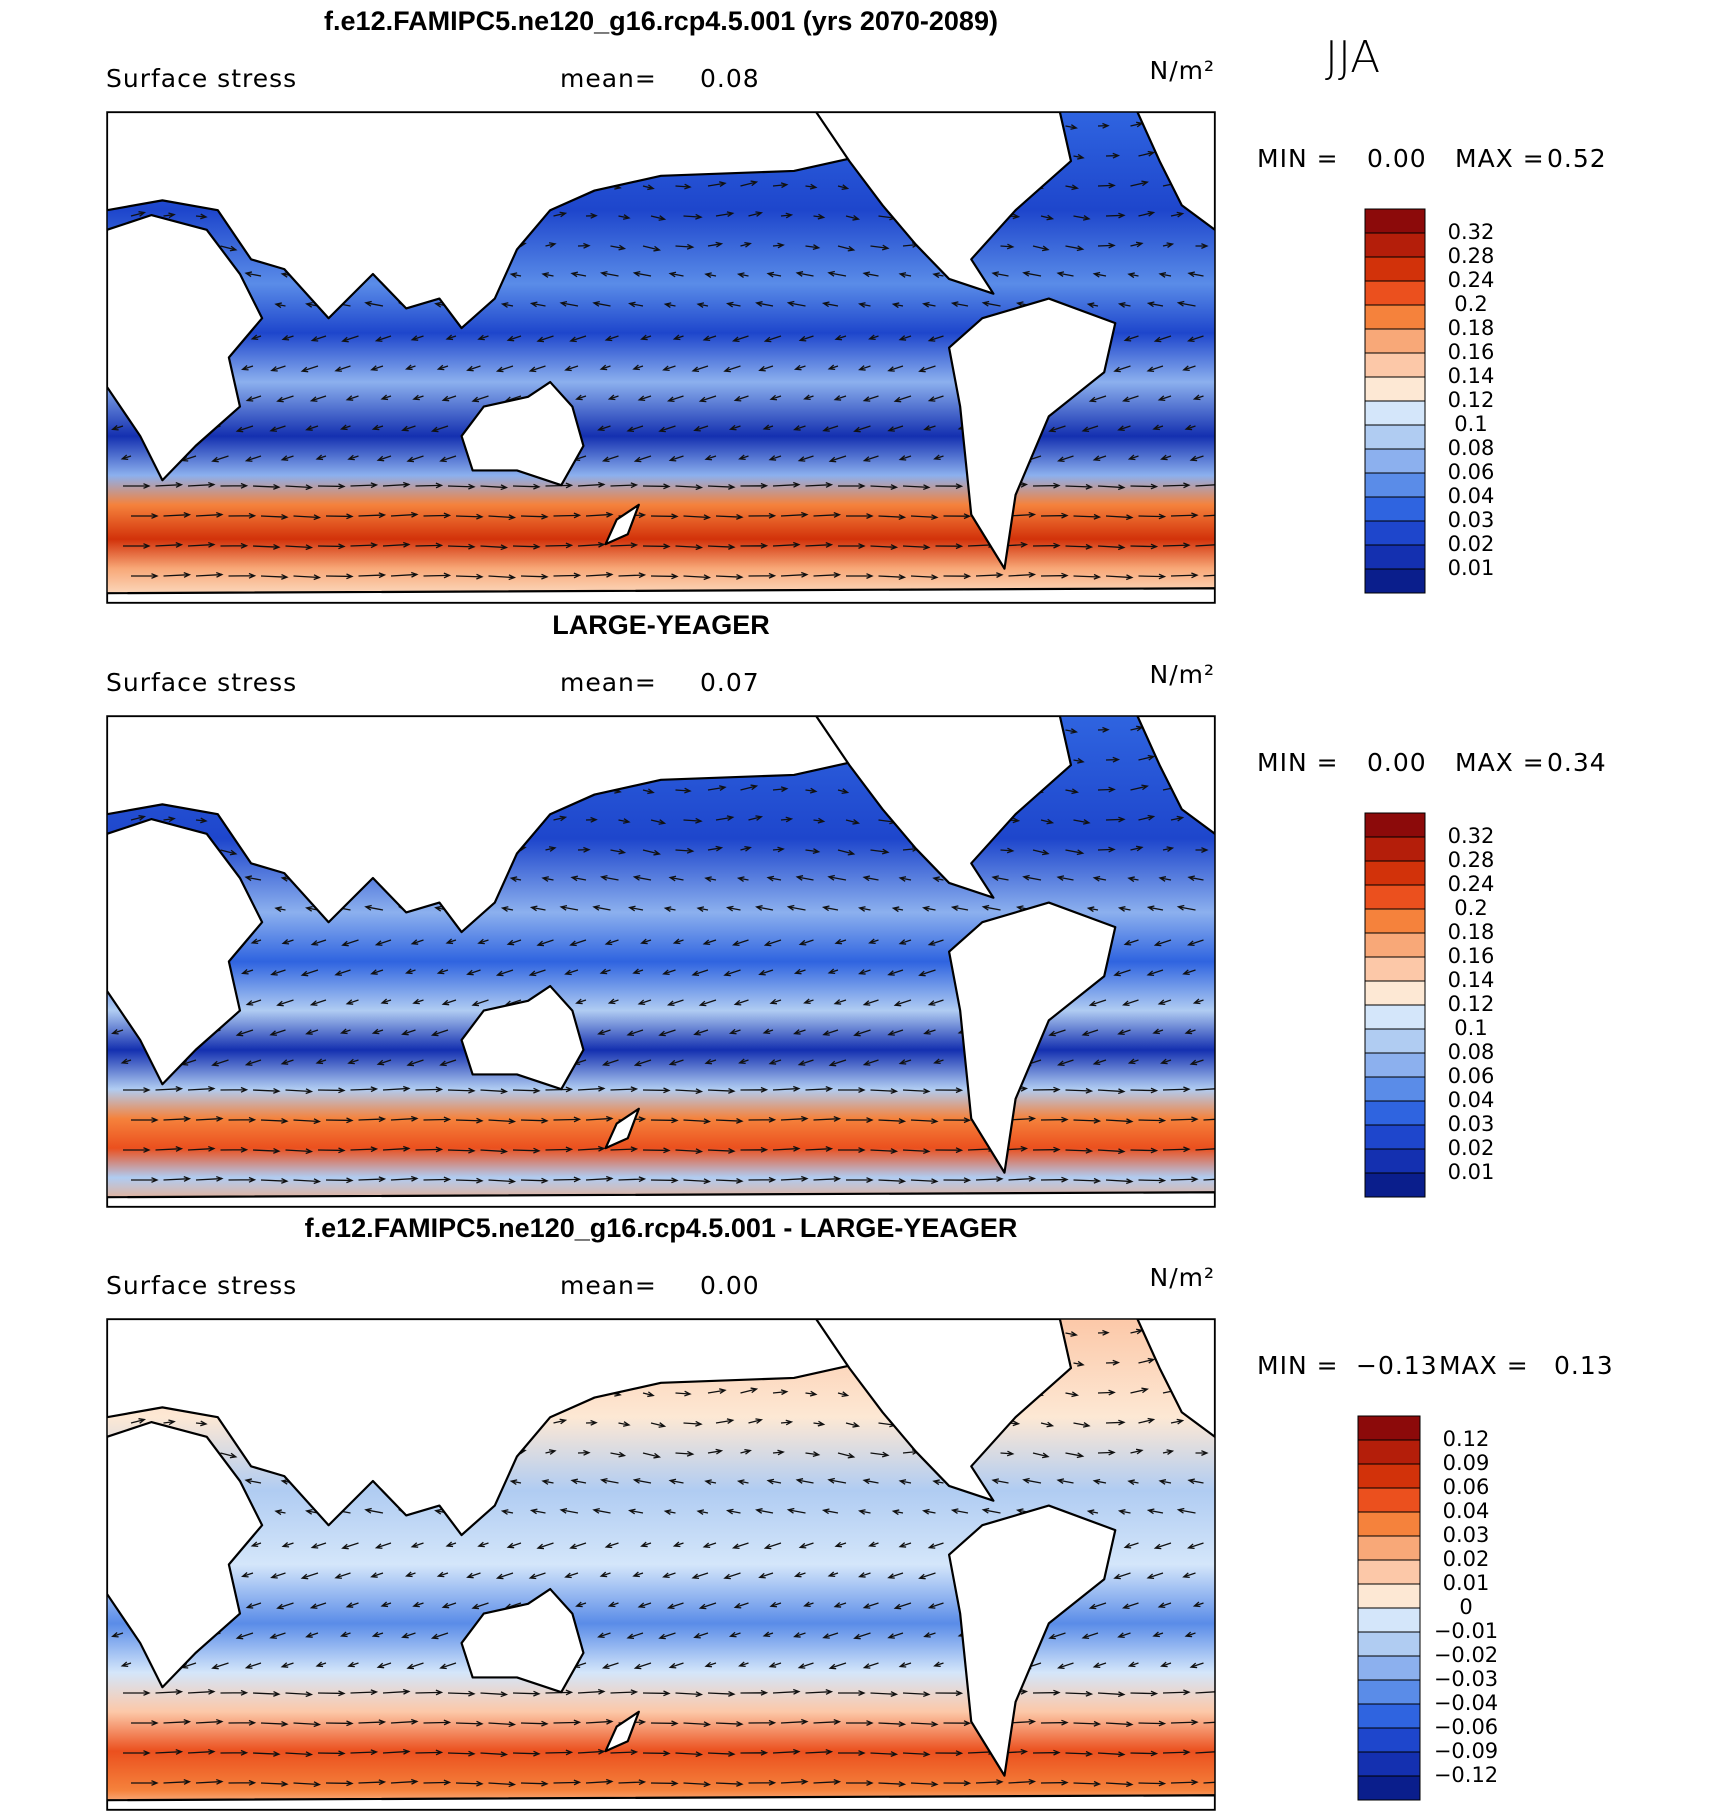 This screenshot has width=1710, height=1815. I want to click on colorbar-label: 0.18, so click(1471, 328).